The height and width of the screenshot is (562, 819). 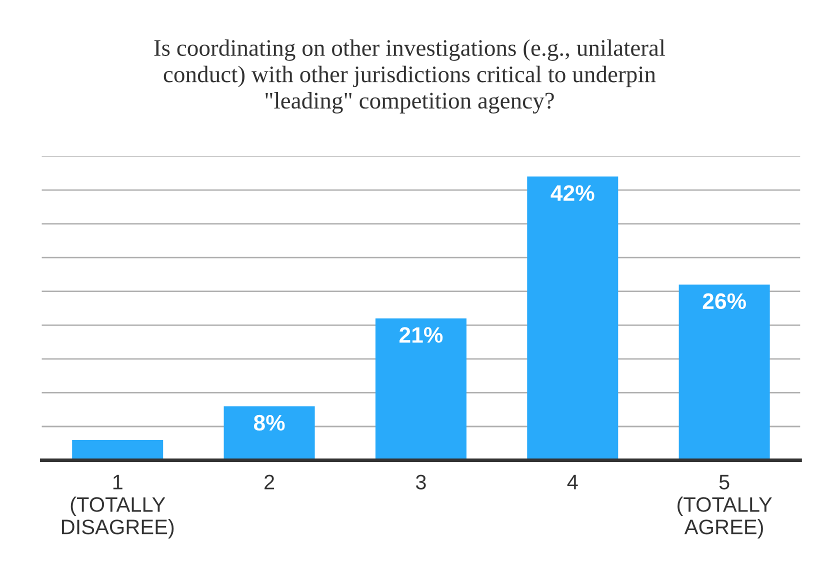 What do you see at coordinates (269, 482) in the screenshot?
I see `x-tick-label: 2` at bounding box center [269, 482].